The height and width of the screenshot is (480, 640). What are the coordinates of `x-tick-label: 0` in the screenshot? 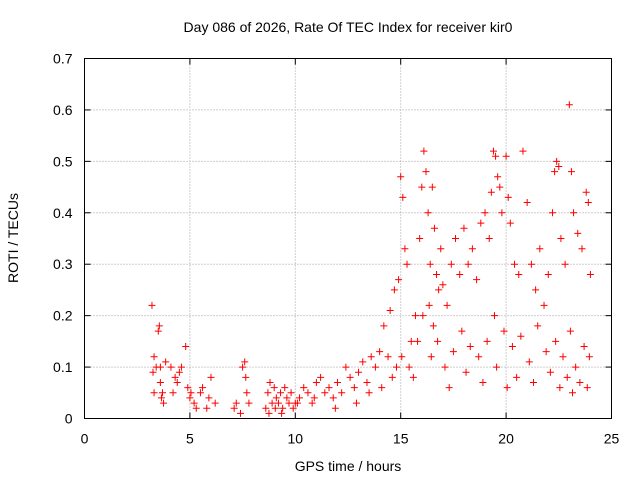 It's located at (85, 439).